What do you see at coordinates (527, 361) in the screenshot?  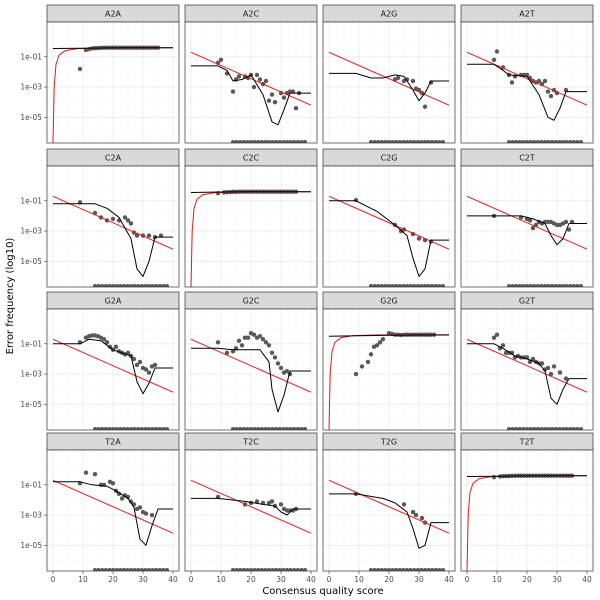 I see `facet-panel-g2t: G2T` at bounding box center [527, 361].